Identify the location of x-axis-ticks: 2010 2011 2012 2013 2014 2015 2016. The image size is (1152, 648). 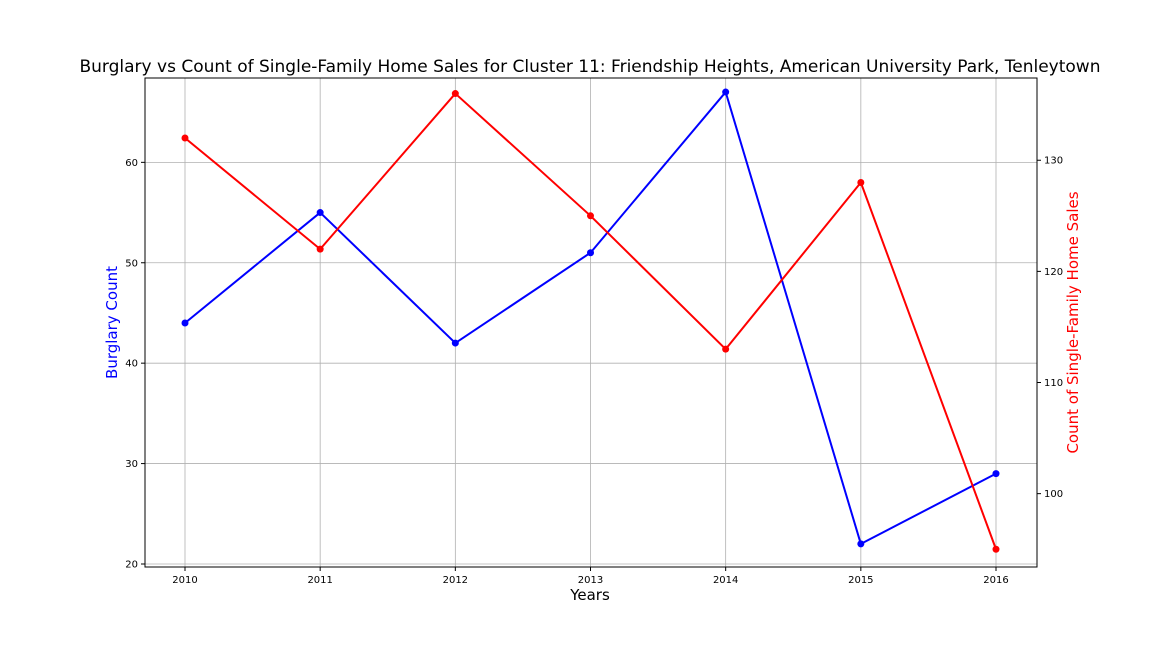
(590, 576).